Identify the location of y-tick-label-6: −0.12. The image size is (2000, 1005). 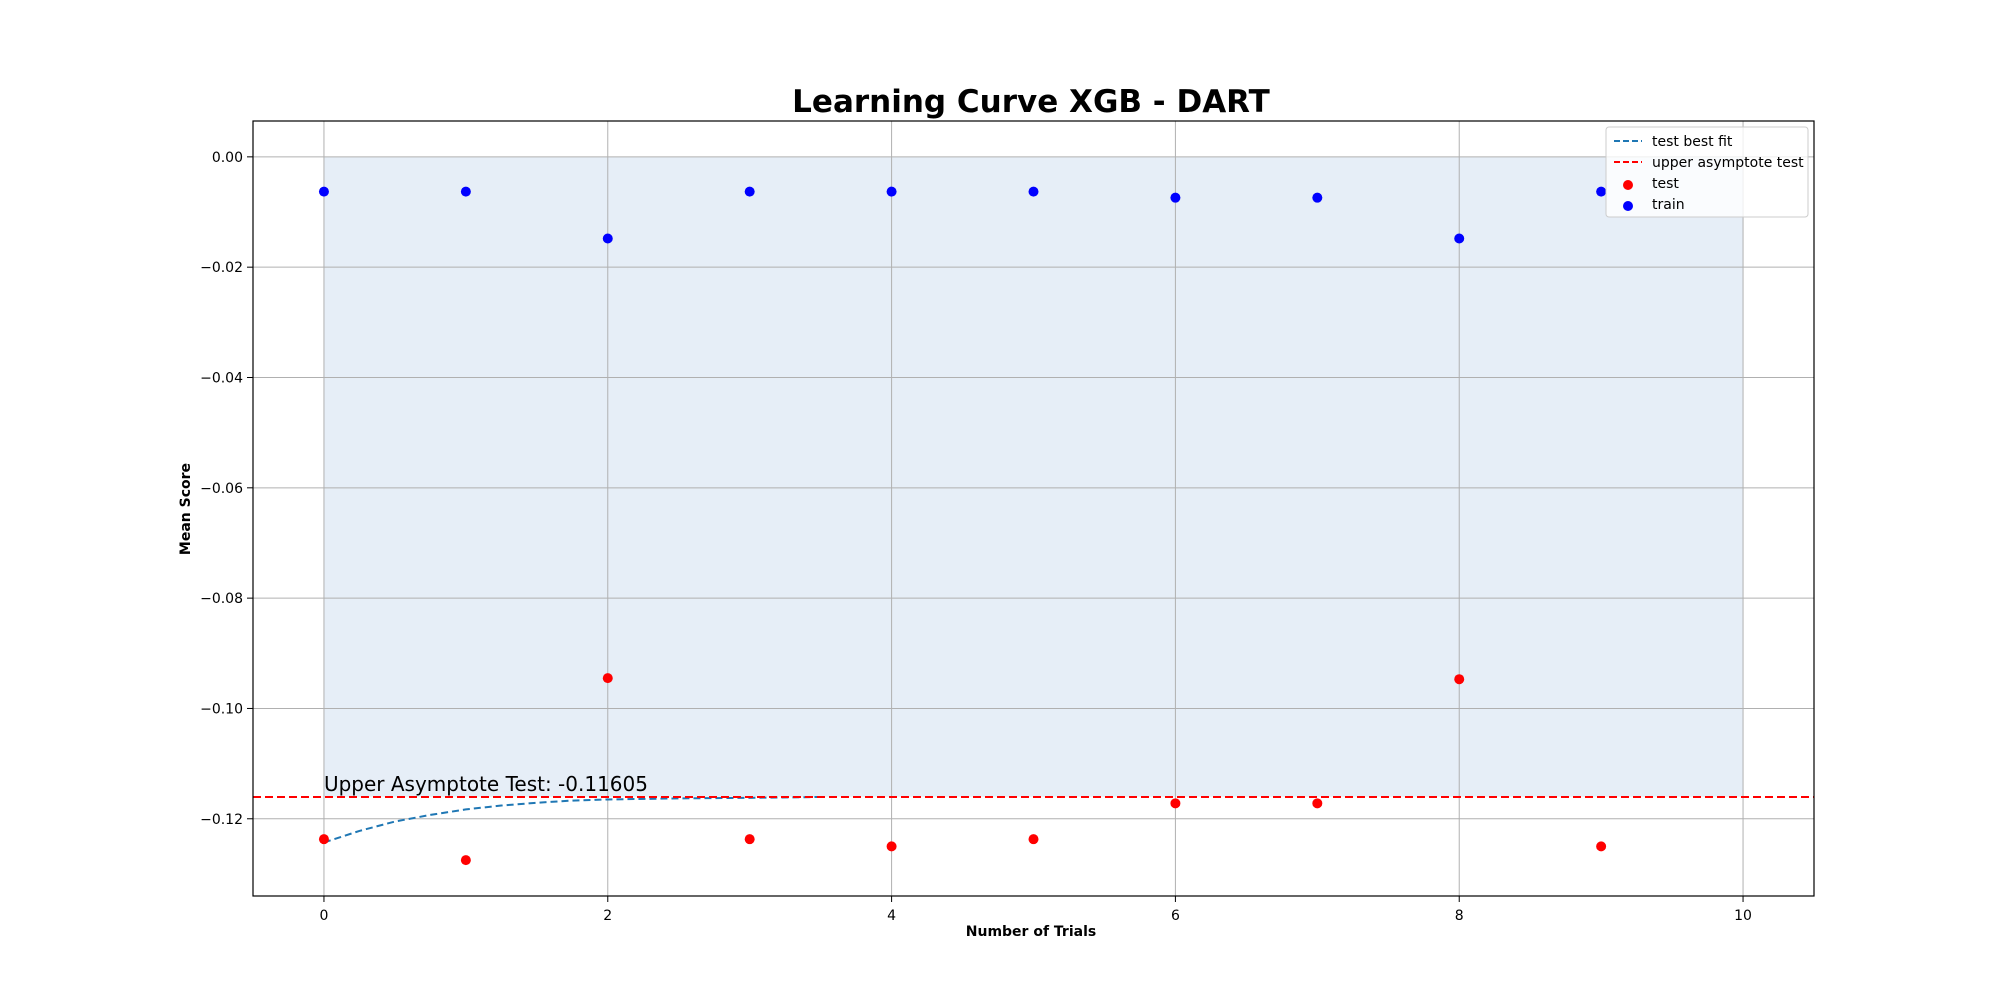
(221, 820).